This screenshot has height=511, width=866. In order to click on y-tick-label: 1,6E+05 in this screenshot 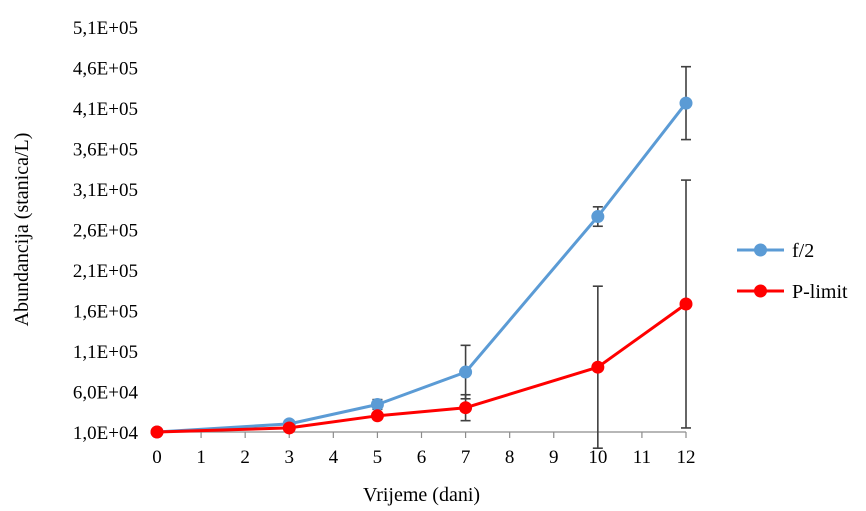, I will do `click(105, 312)`.